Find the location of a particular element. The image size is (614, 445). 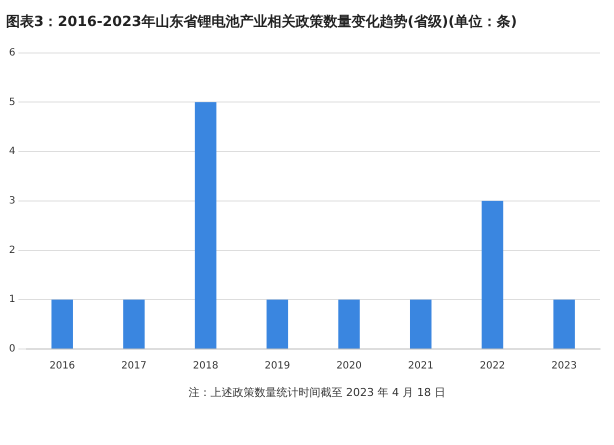

y-tick-label: 3 is located at coordinates (12, 200).